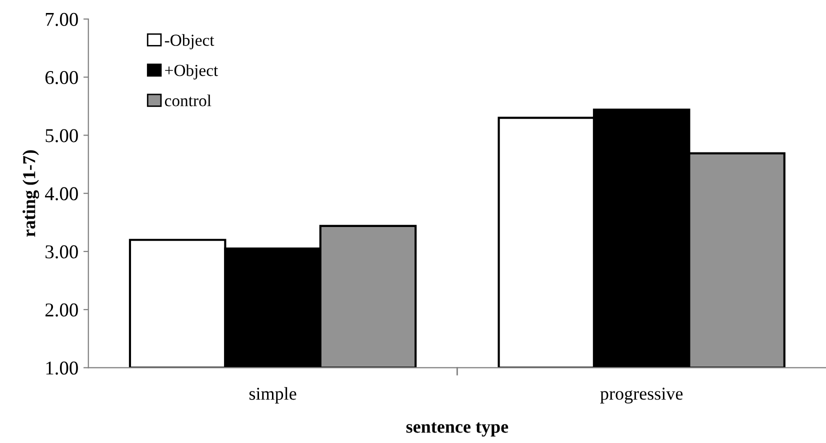 Image resolution: width=826 pixels, height=443 pixels. What do you see at coordinates (61, 310) in the screenshot?
I see `y-tick-label: 2.00` at bounding box center [61, 310].